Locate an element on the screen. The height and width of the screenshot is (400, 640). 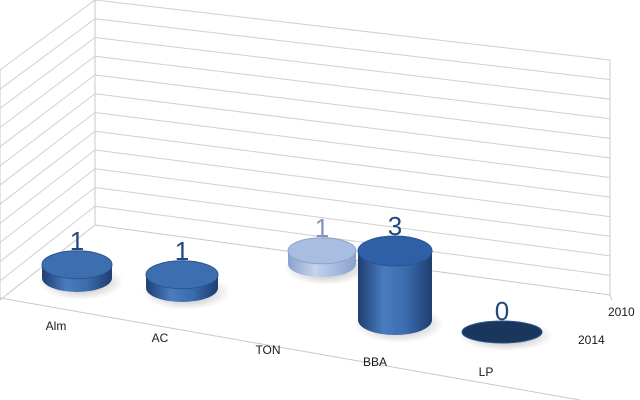
bar-bba is located at coordinates (399, 289).